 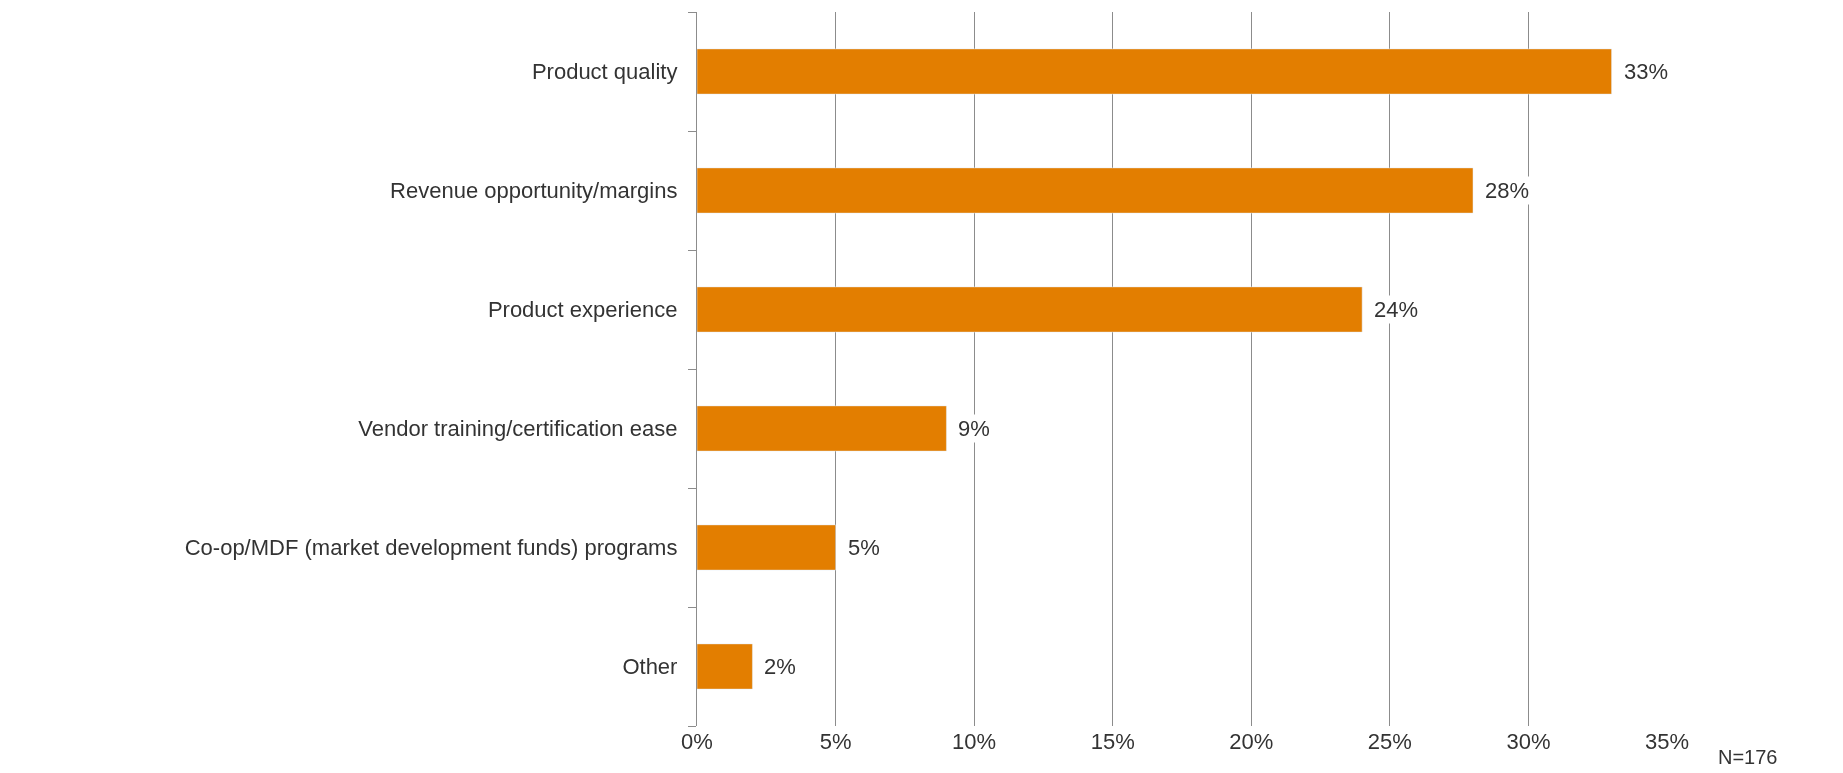 I want to click on x-tick-label: 5%, so click(x=835, y=741).